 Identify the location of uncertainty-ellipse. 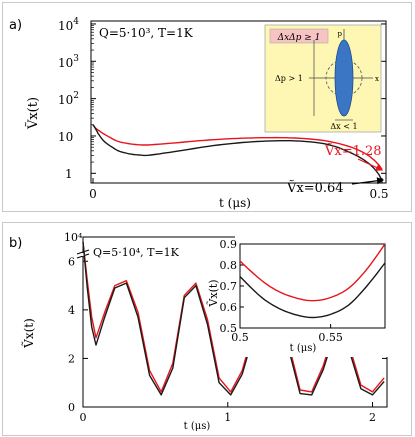
(344, 78).